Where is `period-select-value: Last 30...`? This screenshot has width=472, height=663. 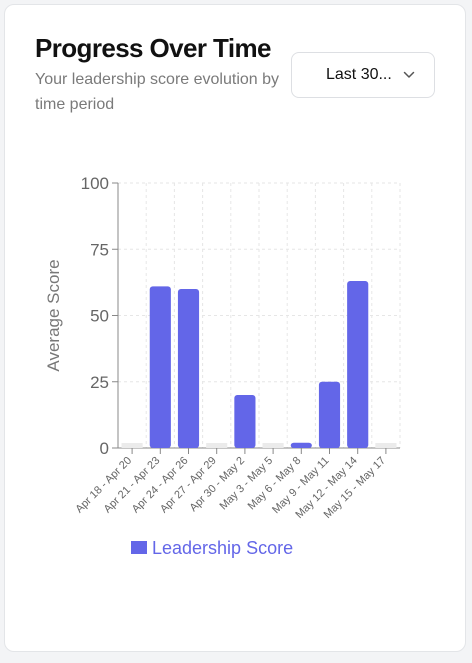
period-select-value: Last 30... is located at coordinates (359, 74).